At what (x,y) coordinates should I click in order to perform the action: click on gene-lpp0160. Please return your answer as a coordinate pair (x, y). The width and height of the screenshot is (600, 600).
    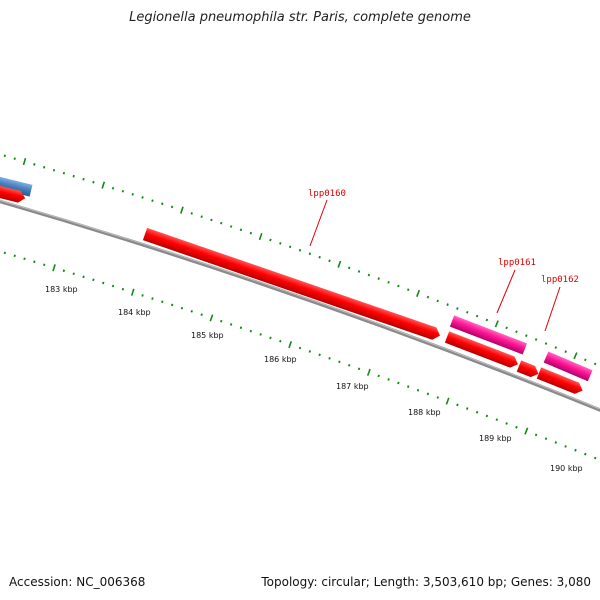
    Looking at the image, I should click on (292, 284).